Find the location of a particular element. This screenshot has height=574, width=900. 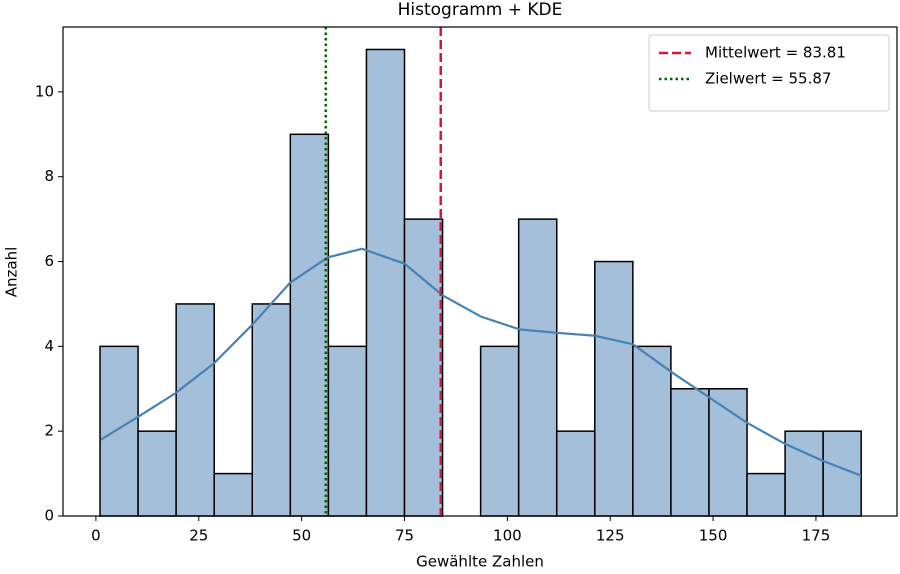

x-tick-label: 0 is located at coordinates (96, 536).